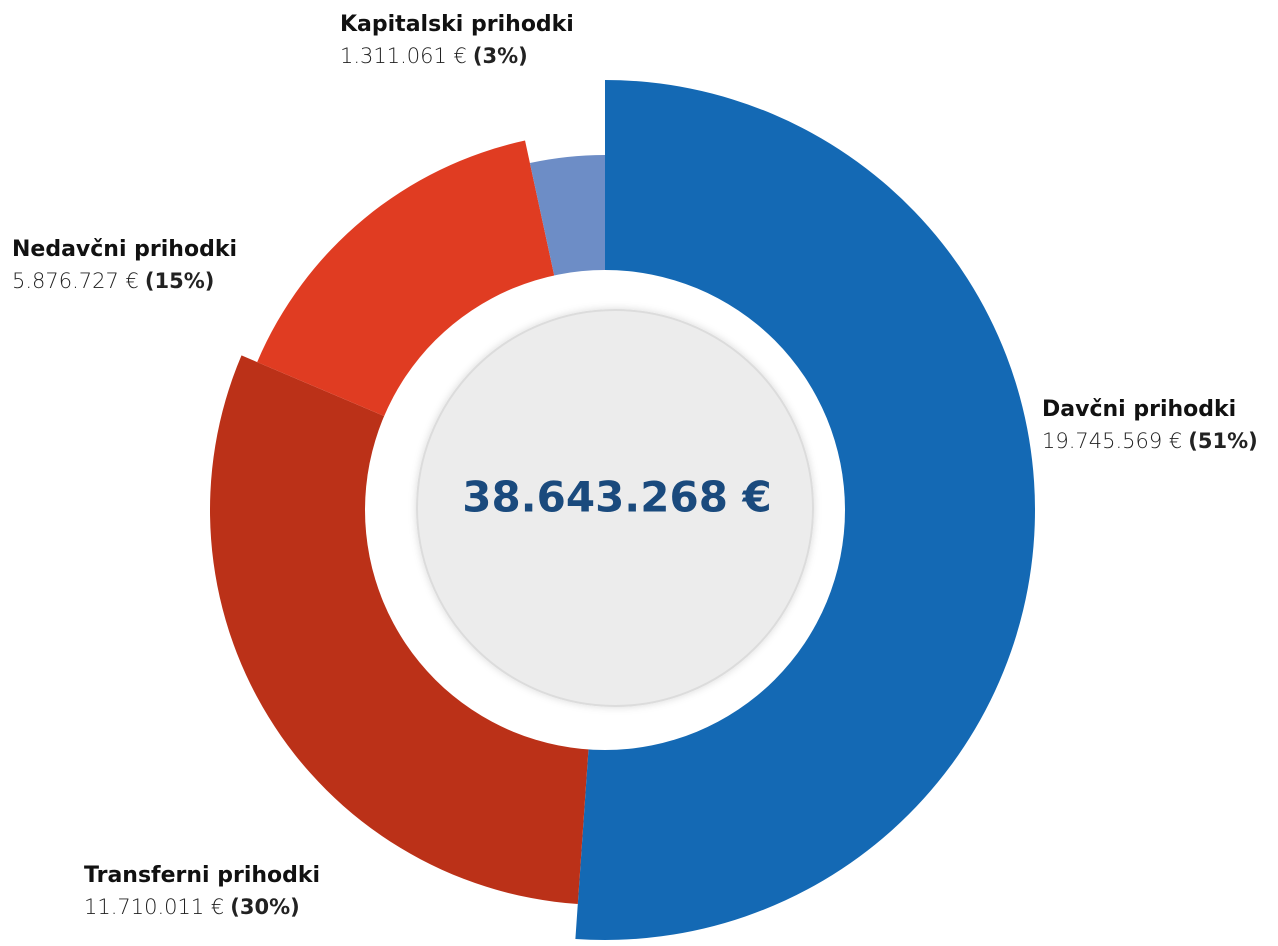  What do you see at coordinates (264, 907) in the screenshot?
I see `percent-text: (30%)` at bounding box center [264, 907].